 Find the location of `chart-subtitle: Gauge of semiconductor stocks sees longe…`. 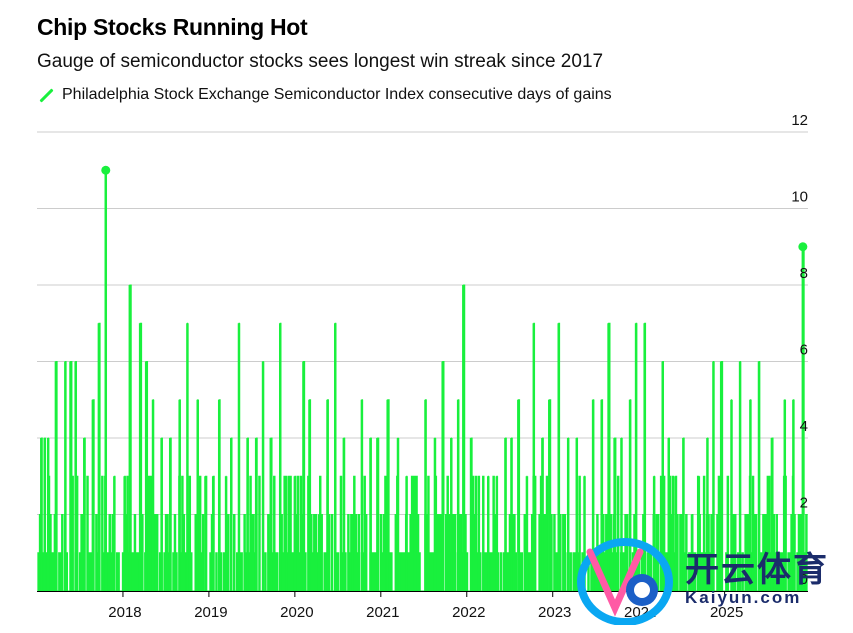

chart-subtitle: Gauge of semiconductor stocks sees longe… is located at coordinates (320, 61).